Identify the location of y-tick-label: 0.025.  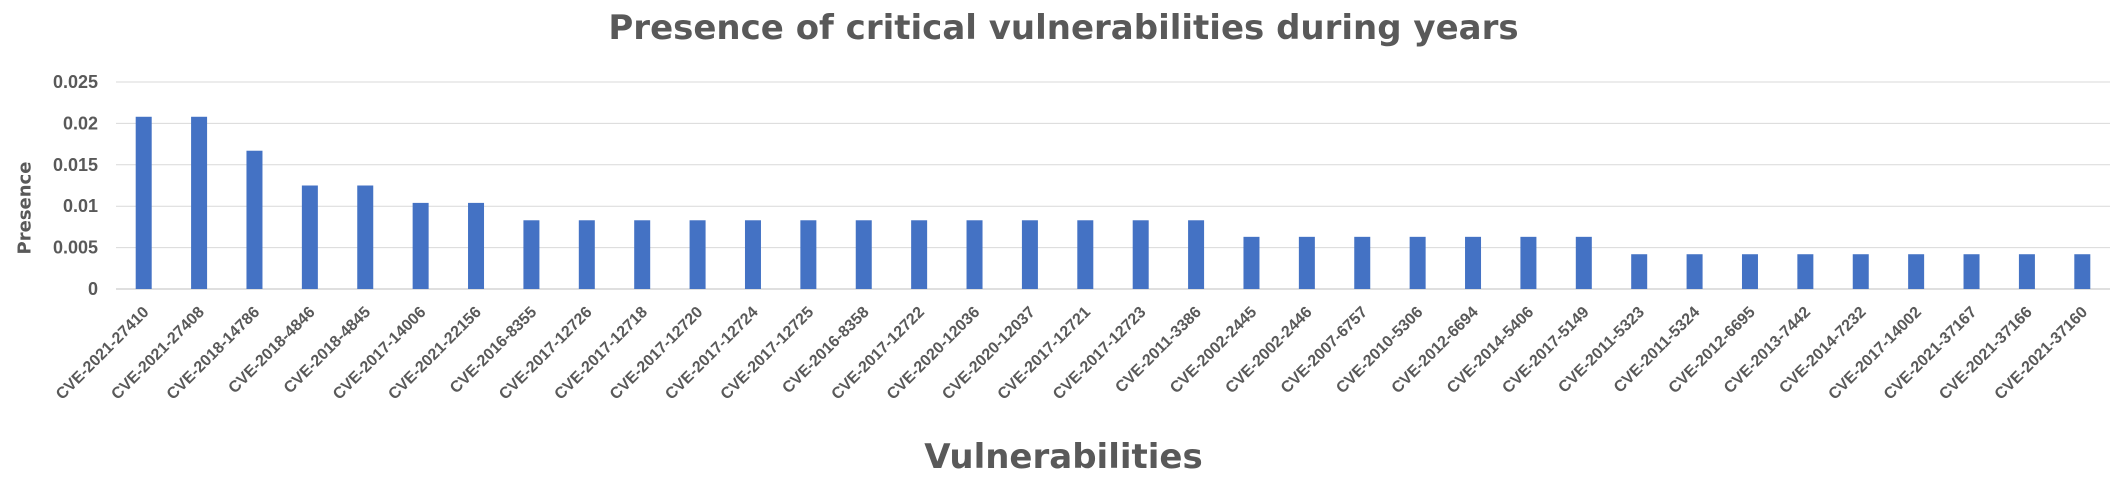
(75, 82).